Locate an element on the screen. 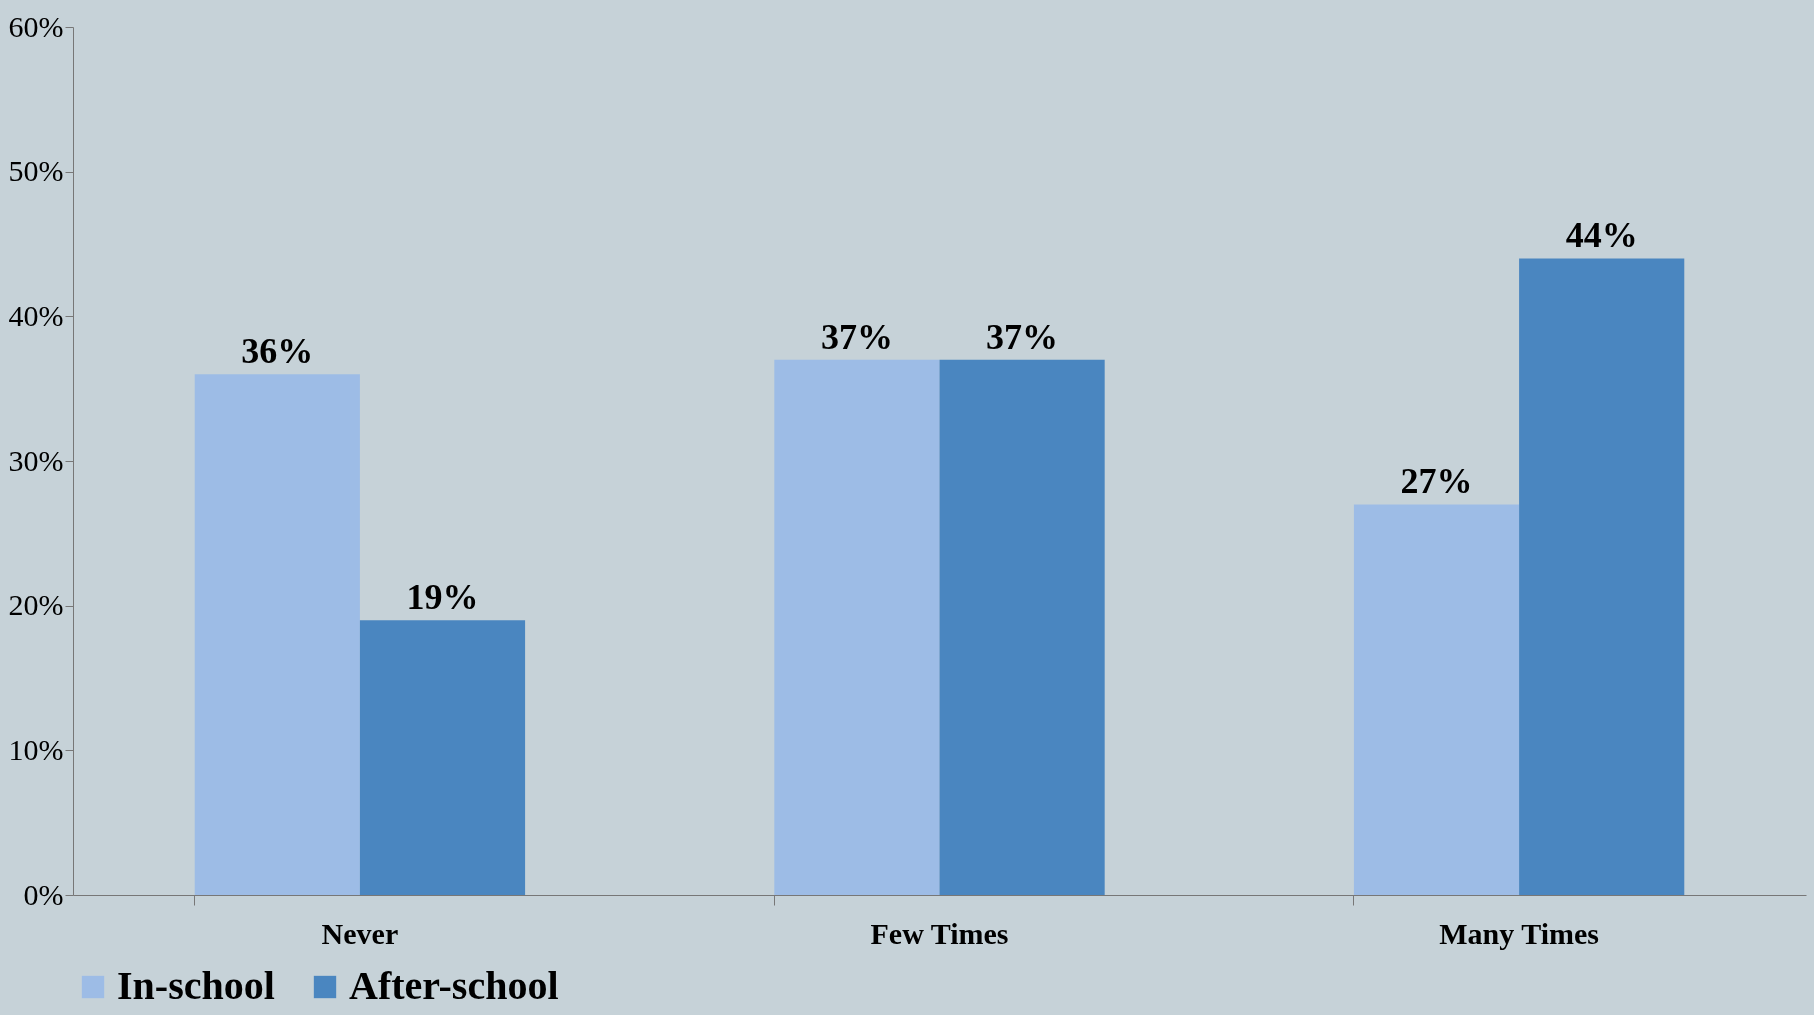  x-tick-label: Few Times is located at coordinates (939, 933).